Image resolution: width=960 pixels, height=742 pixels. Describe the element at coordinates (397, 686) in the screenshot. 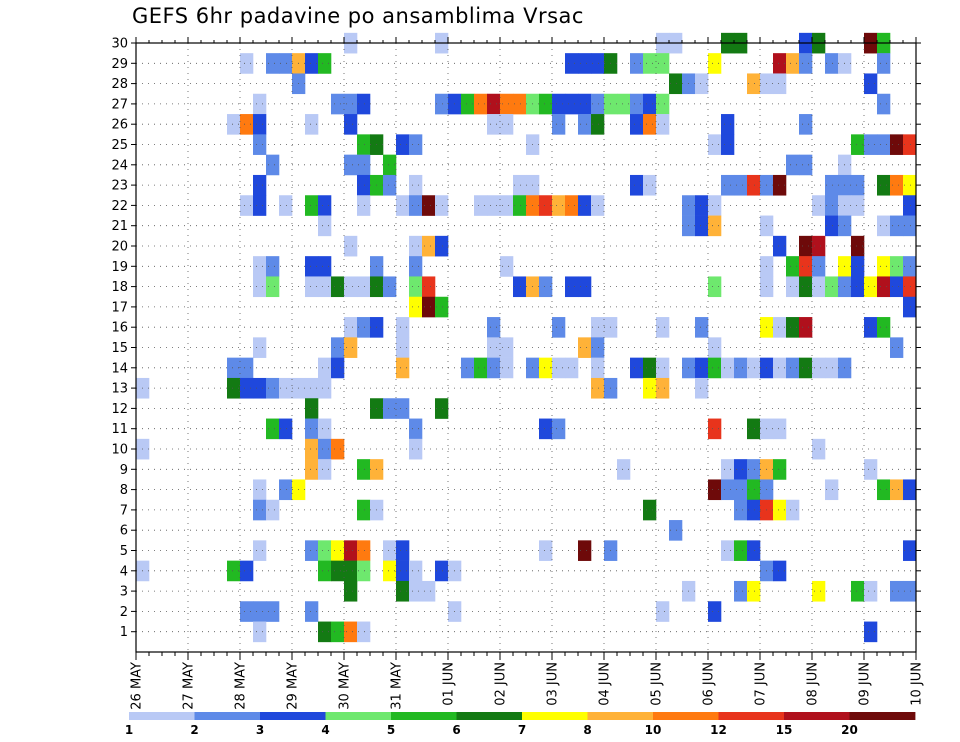

I see `x-tick-label: 31 MAY` at that location.